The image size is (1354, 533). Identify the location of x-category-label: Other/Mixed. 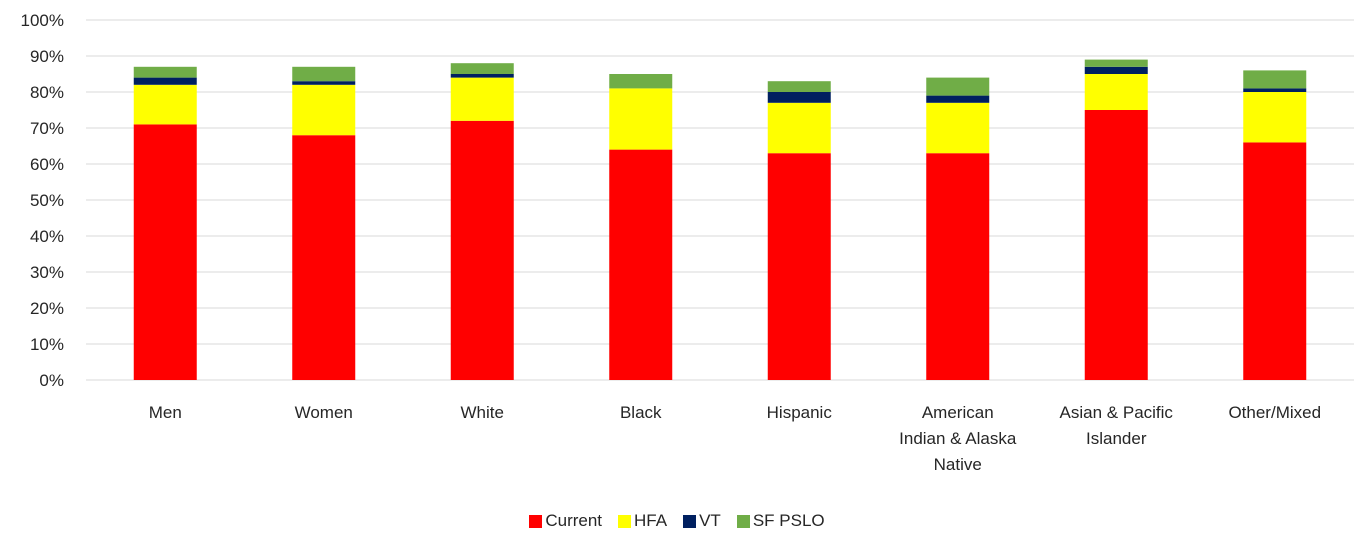
(1274, 412).